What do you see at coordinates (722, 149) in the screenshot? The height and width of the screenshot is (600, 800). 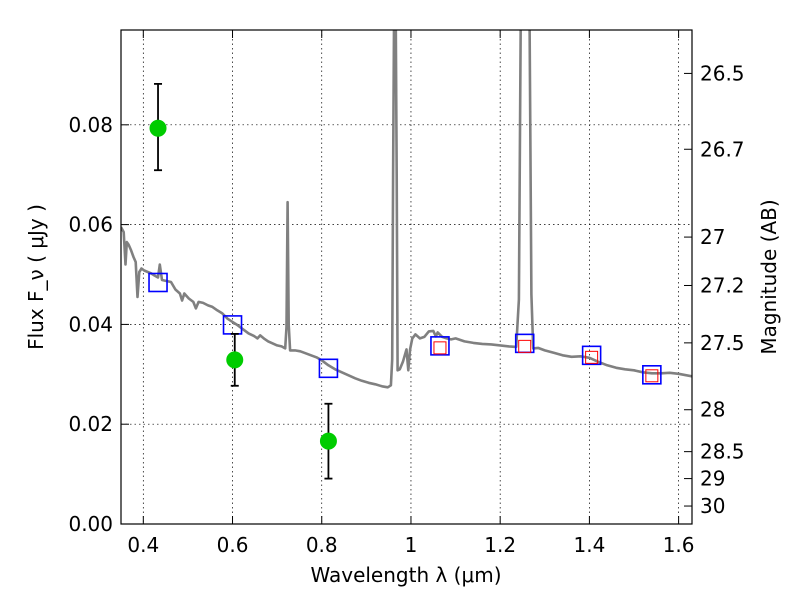 I see `mag-tick-label: 26.7` at bounding box center [722, 149].